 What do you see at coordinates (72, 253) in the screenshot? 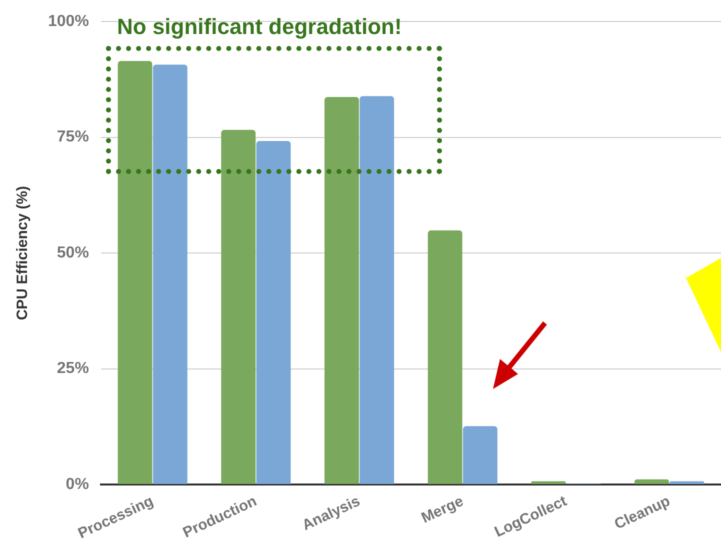
I see `y-tick-label: 50%` at bounding box center [72, 253].